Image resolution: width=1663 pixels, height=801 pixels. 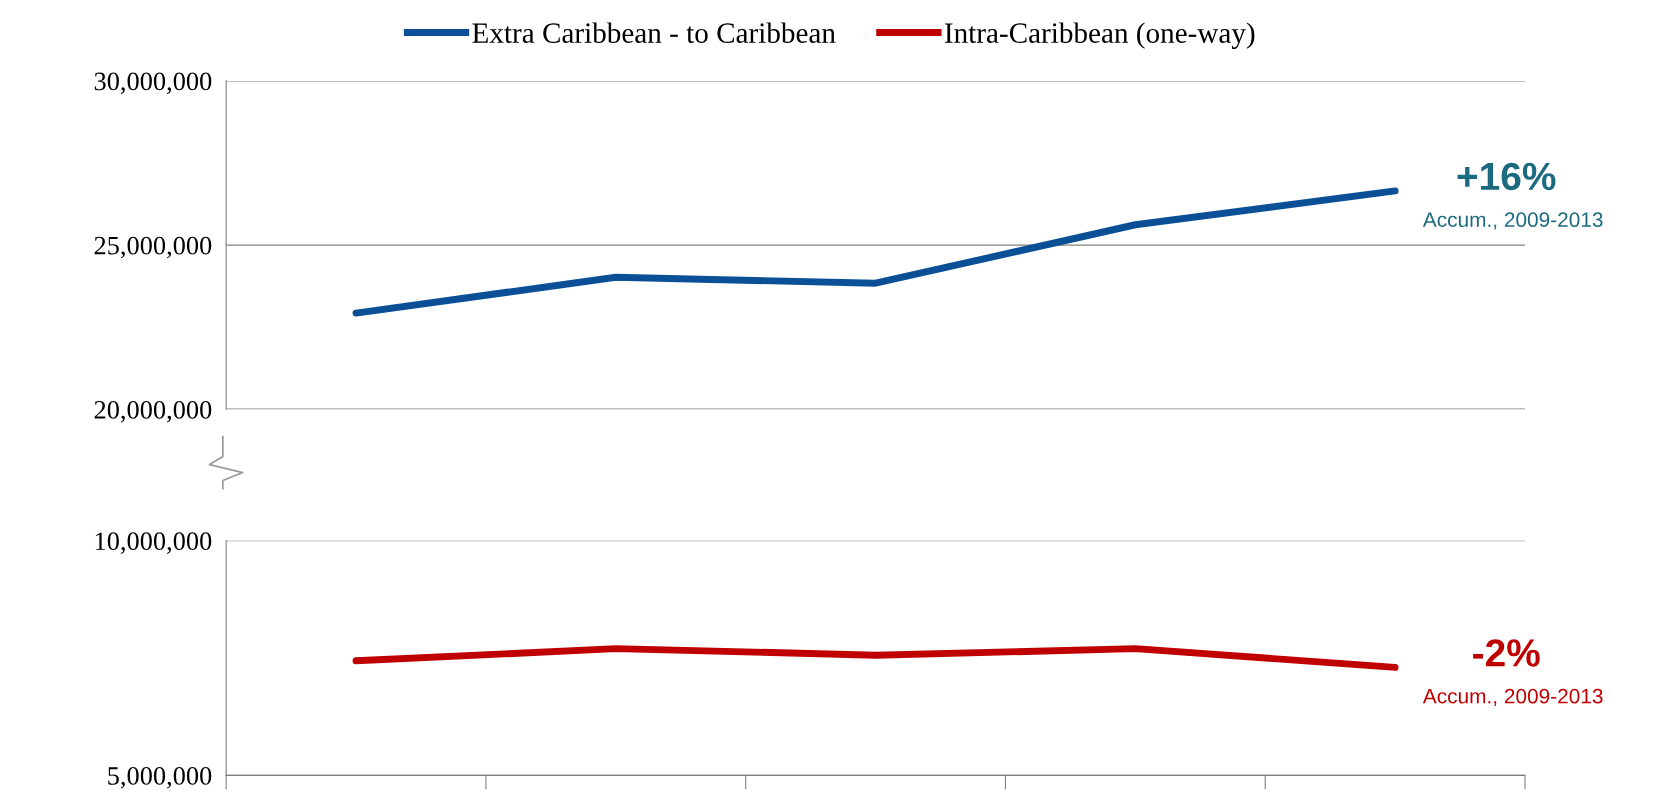 What do you see at coordinates (153, 83) in the screenshot?
I see `y-tick-label: 30,000,000` at bounding box center [153, 83].